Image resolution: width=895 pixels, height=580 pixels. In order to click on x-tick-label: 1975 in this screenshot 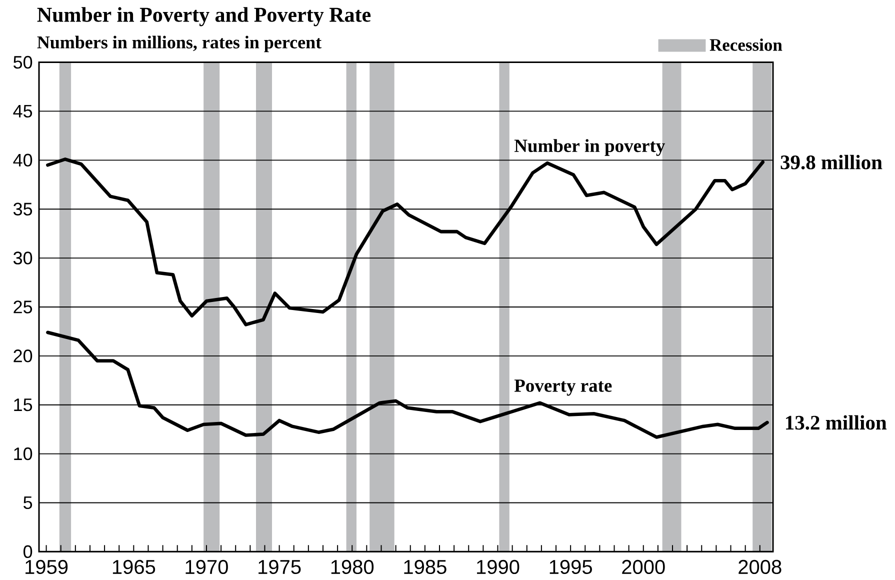, I will do `click(279, 567)`.